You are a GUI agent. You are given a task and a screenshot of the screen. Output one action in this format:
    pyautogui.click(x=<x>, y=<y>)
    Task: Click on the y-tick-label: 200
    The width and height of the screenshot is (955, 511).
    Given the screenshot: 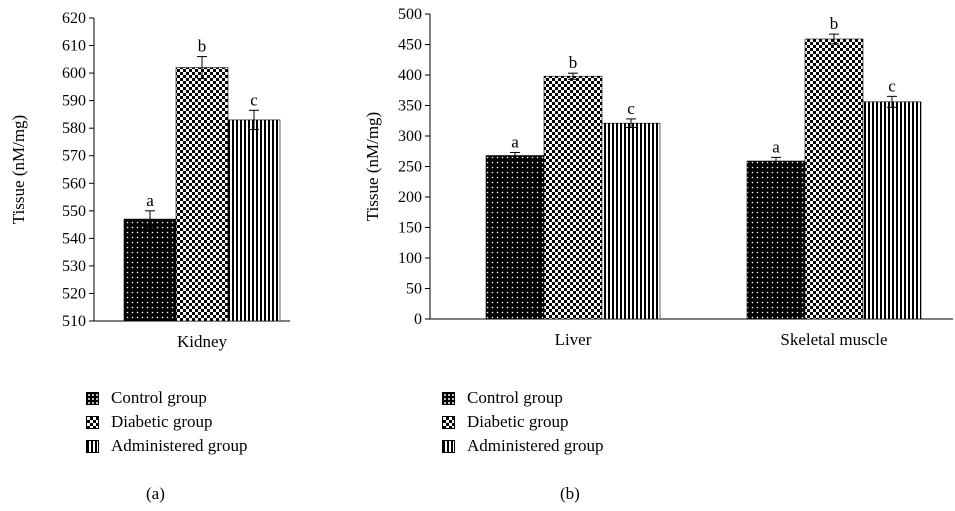 What is the action you would take?
    pyautogui.click(x=410, y=197)
    